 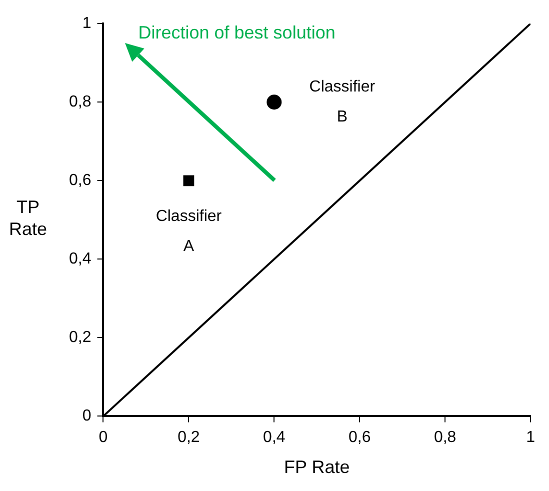 What do you see at coordinates (237, 32) in the screenshot?
I see `annotation: Direction of best solution` at bounding box center [237, 32].